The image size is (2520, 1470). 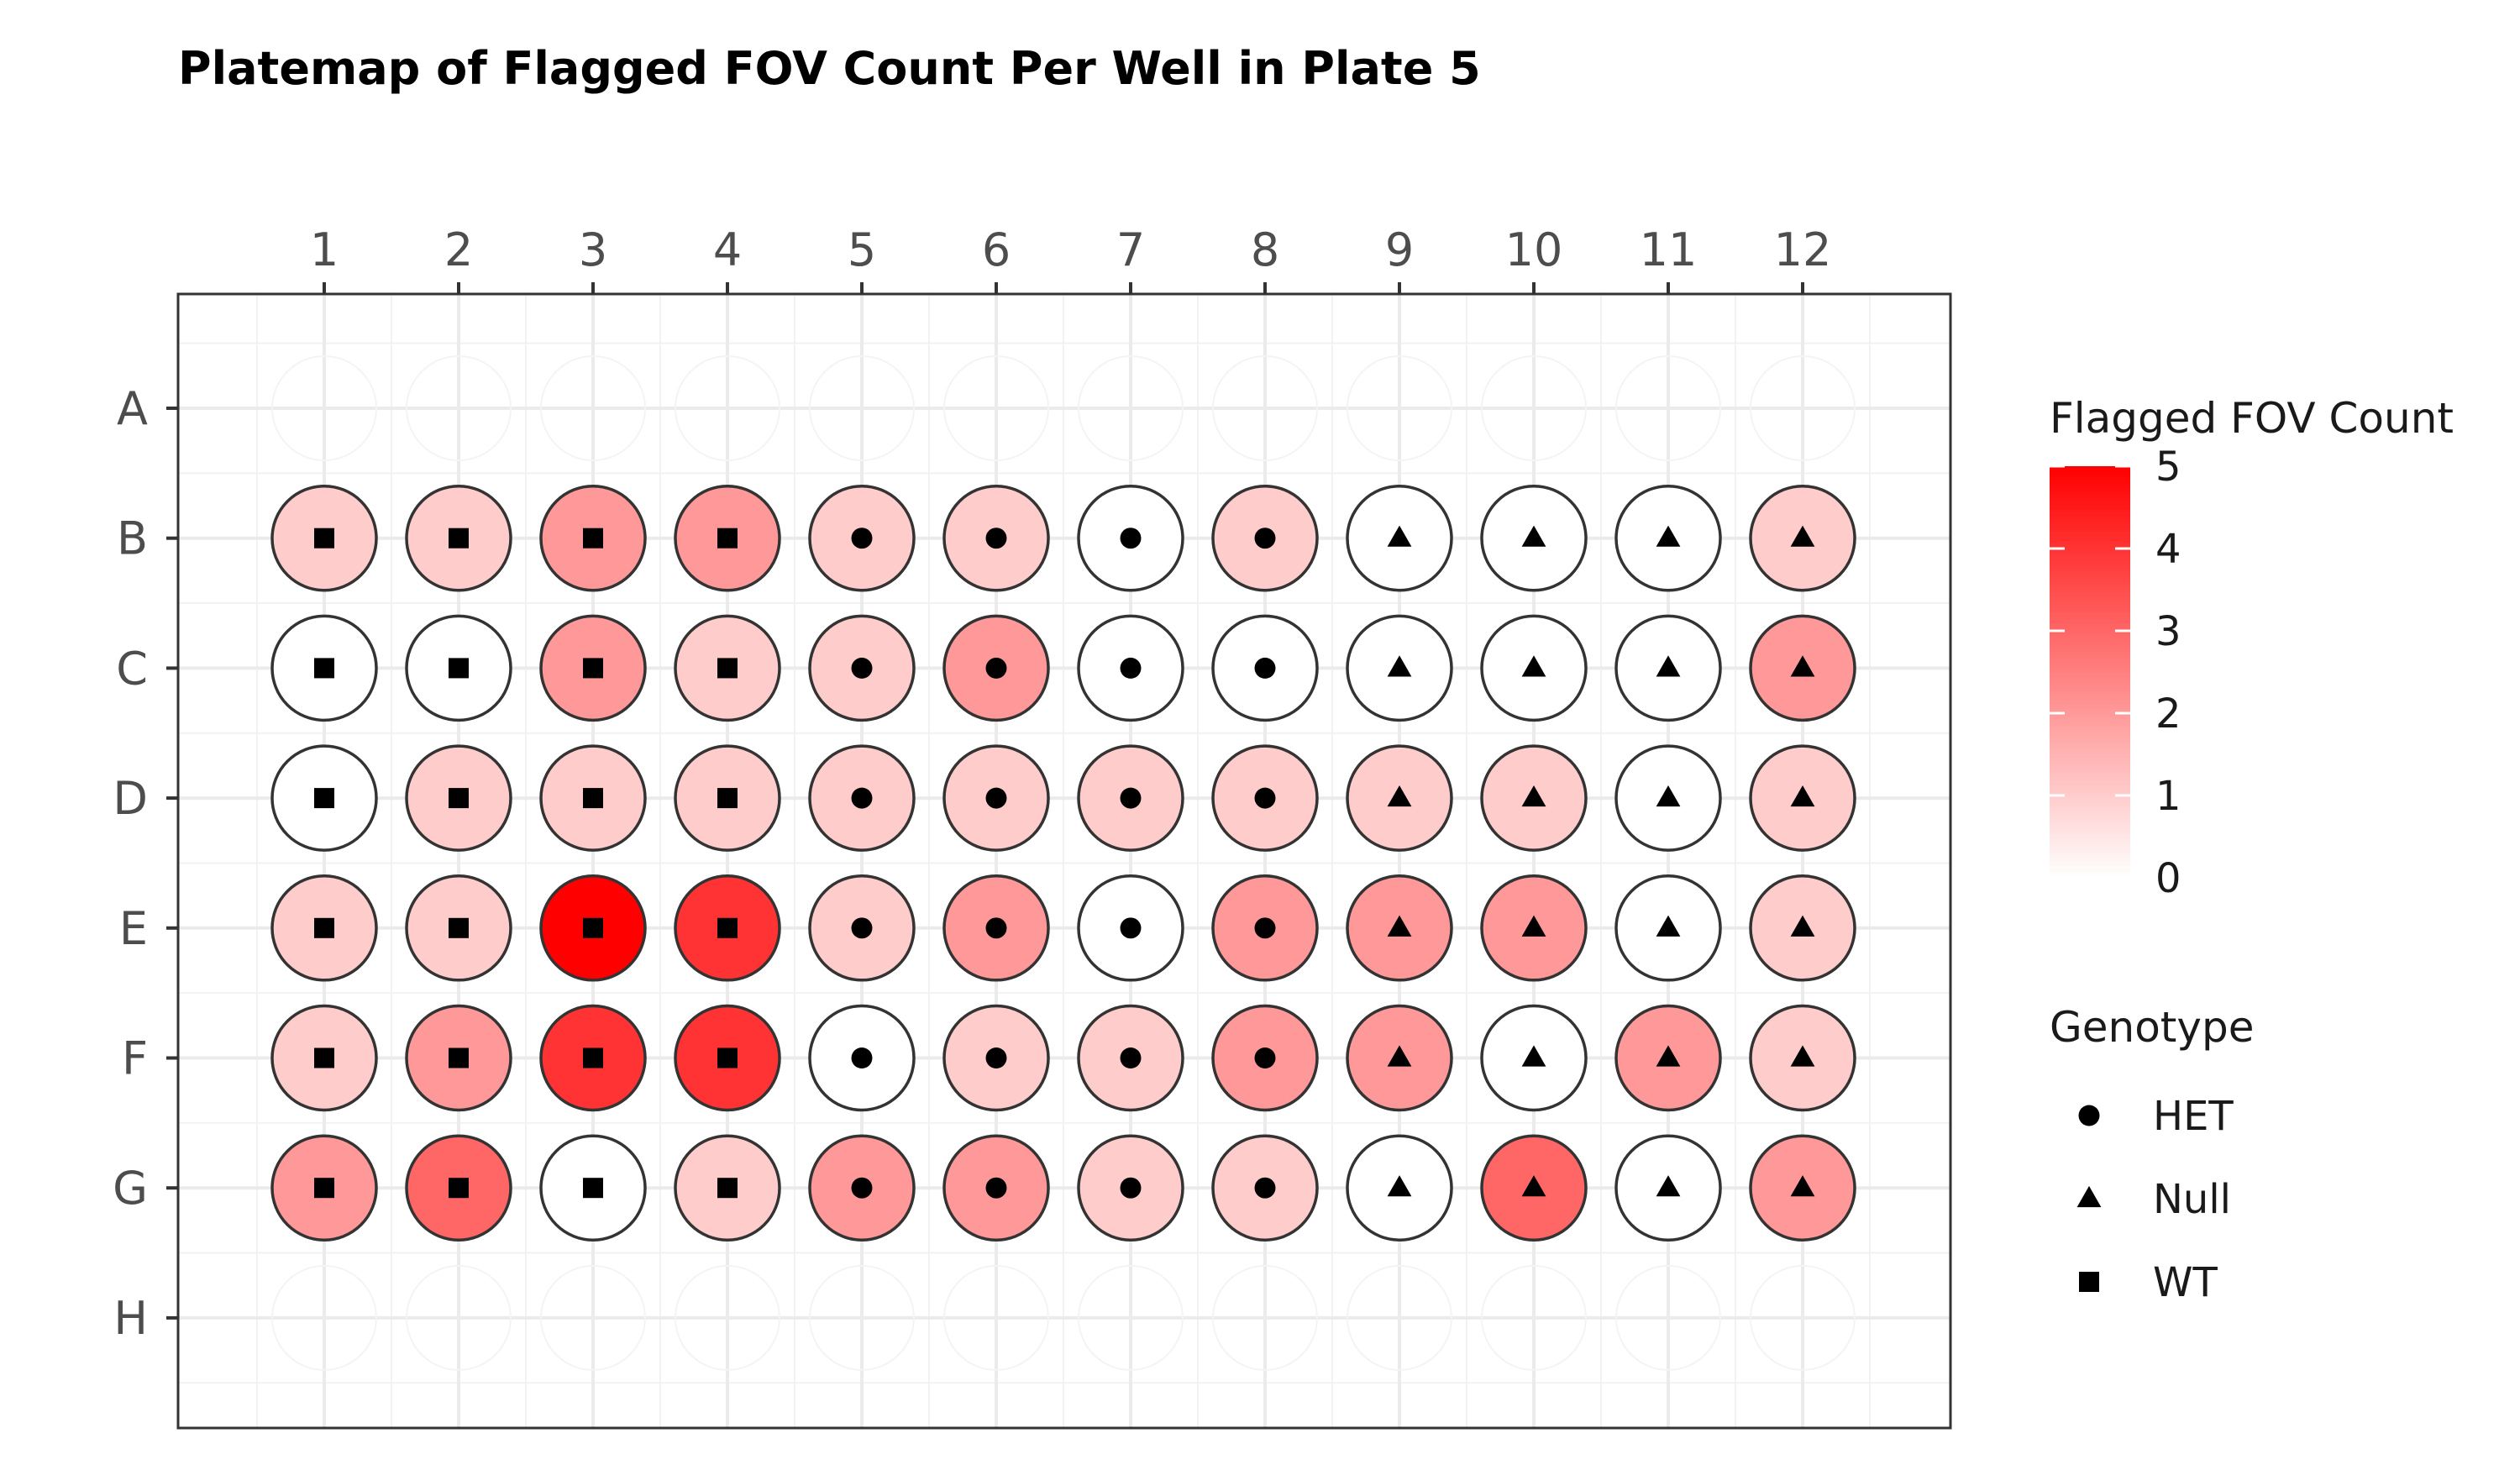 I want to click on well-marker-F11, so click(x=1668, y=1056).